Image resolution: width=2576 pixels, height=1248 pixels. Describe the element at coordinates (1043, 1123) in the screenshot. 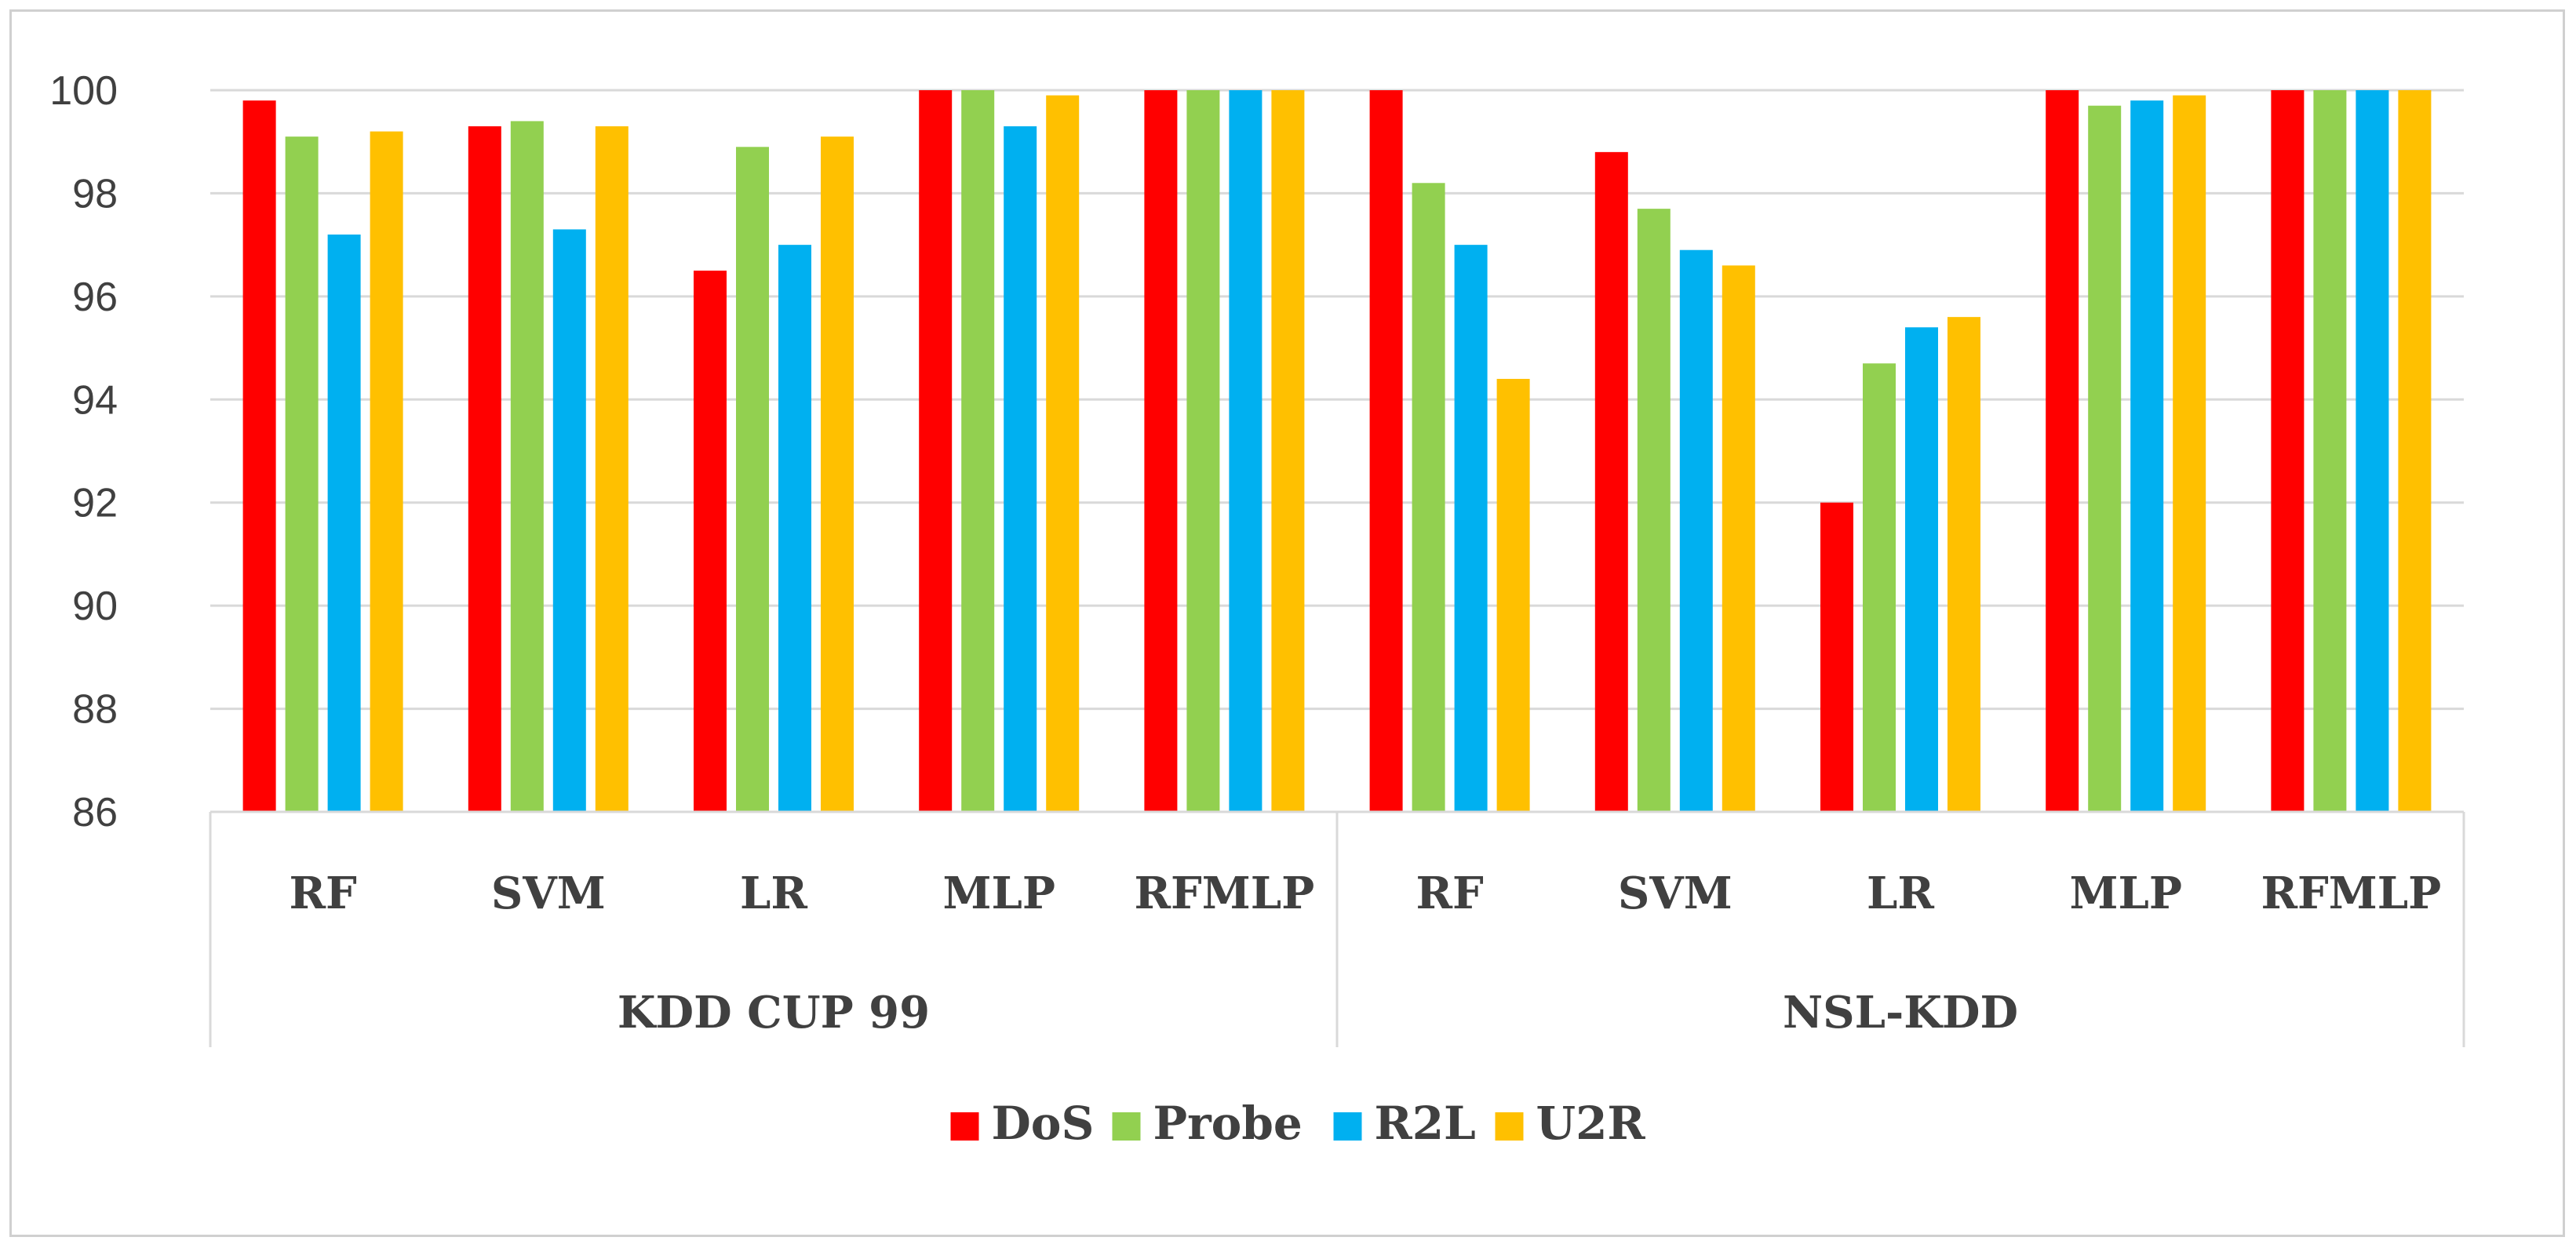

I see `legend-label-dos: DoS` at that location.